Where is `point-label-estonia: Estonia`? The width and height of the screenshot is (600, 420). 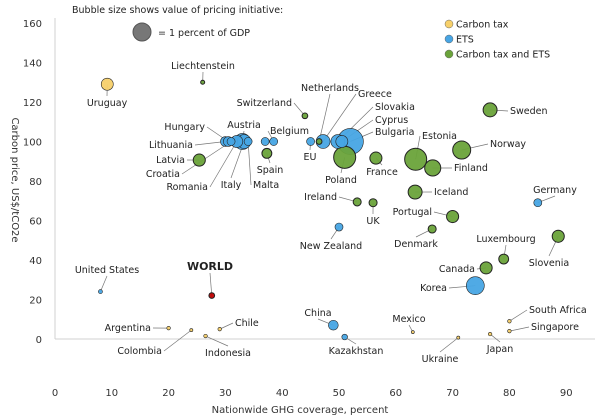 point-label-estonia: Estonia is located at coordinates (439, 136).